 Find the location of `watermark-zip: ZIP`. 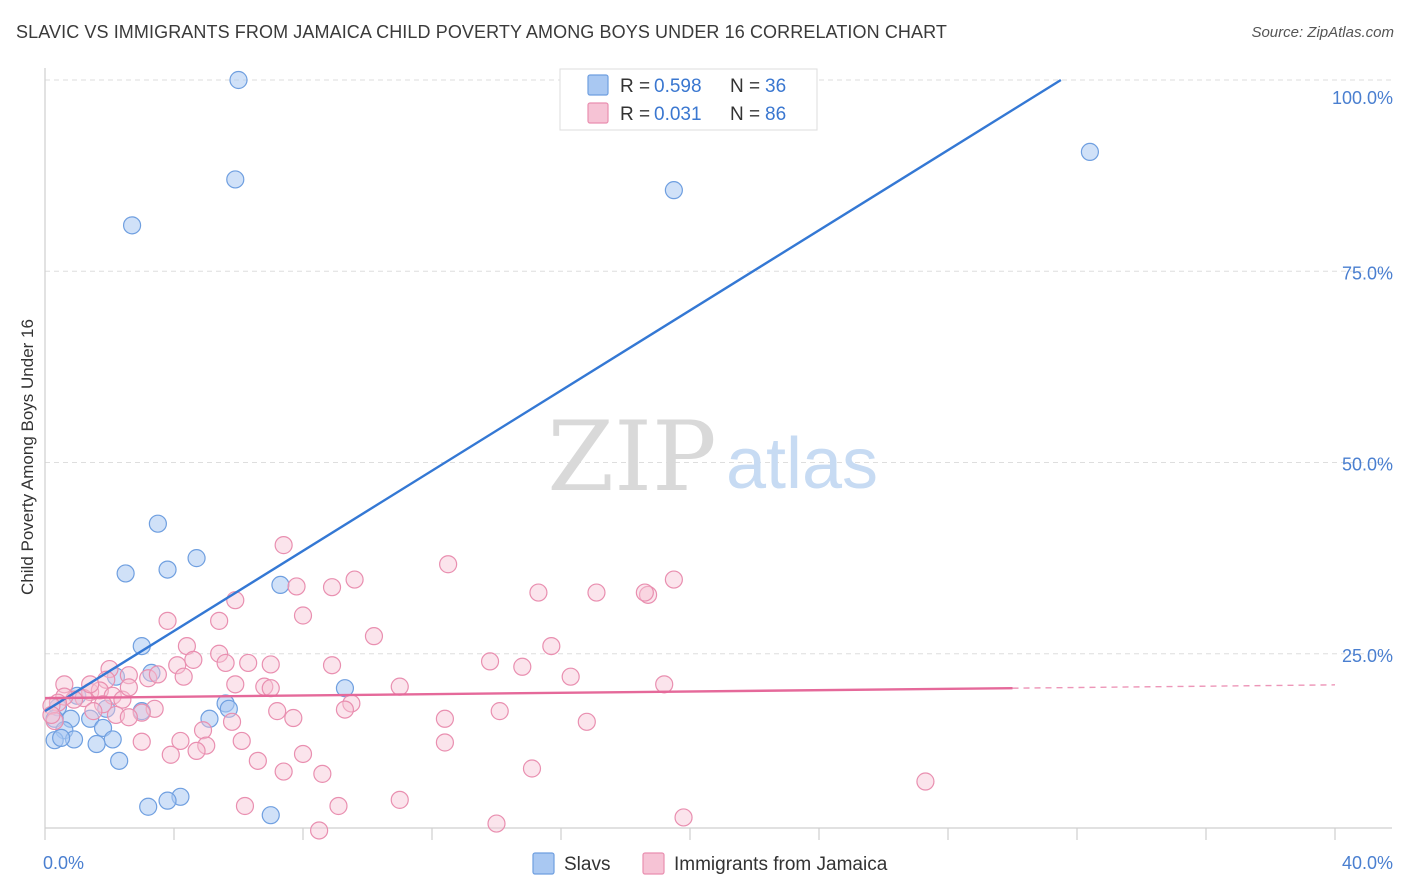

watermark-zip: ZIP is located at coordinates (631, 457).